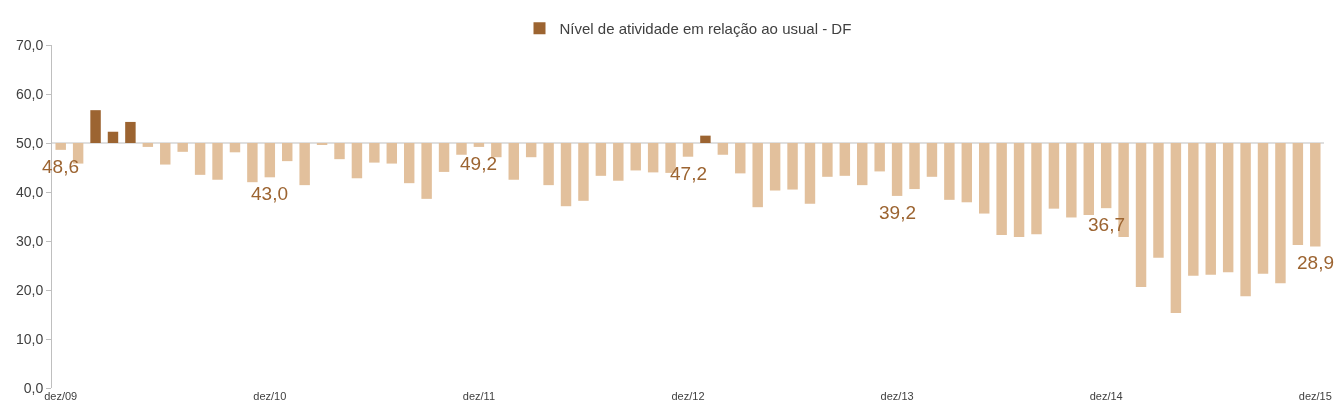 The width and height of the screenshot is (1342, 412). I want to click on x-tick-label: dez/13, so click(897, 396).